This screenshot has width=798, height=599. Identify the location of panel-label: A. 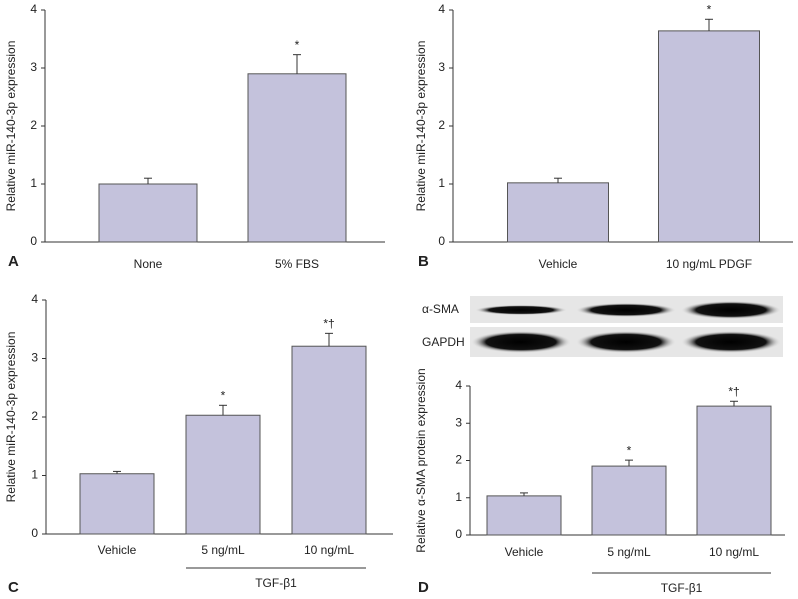
(13, 261).